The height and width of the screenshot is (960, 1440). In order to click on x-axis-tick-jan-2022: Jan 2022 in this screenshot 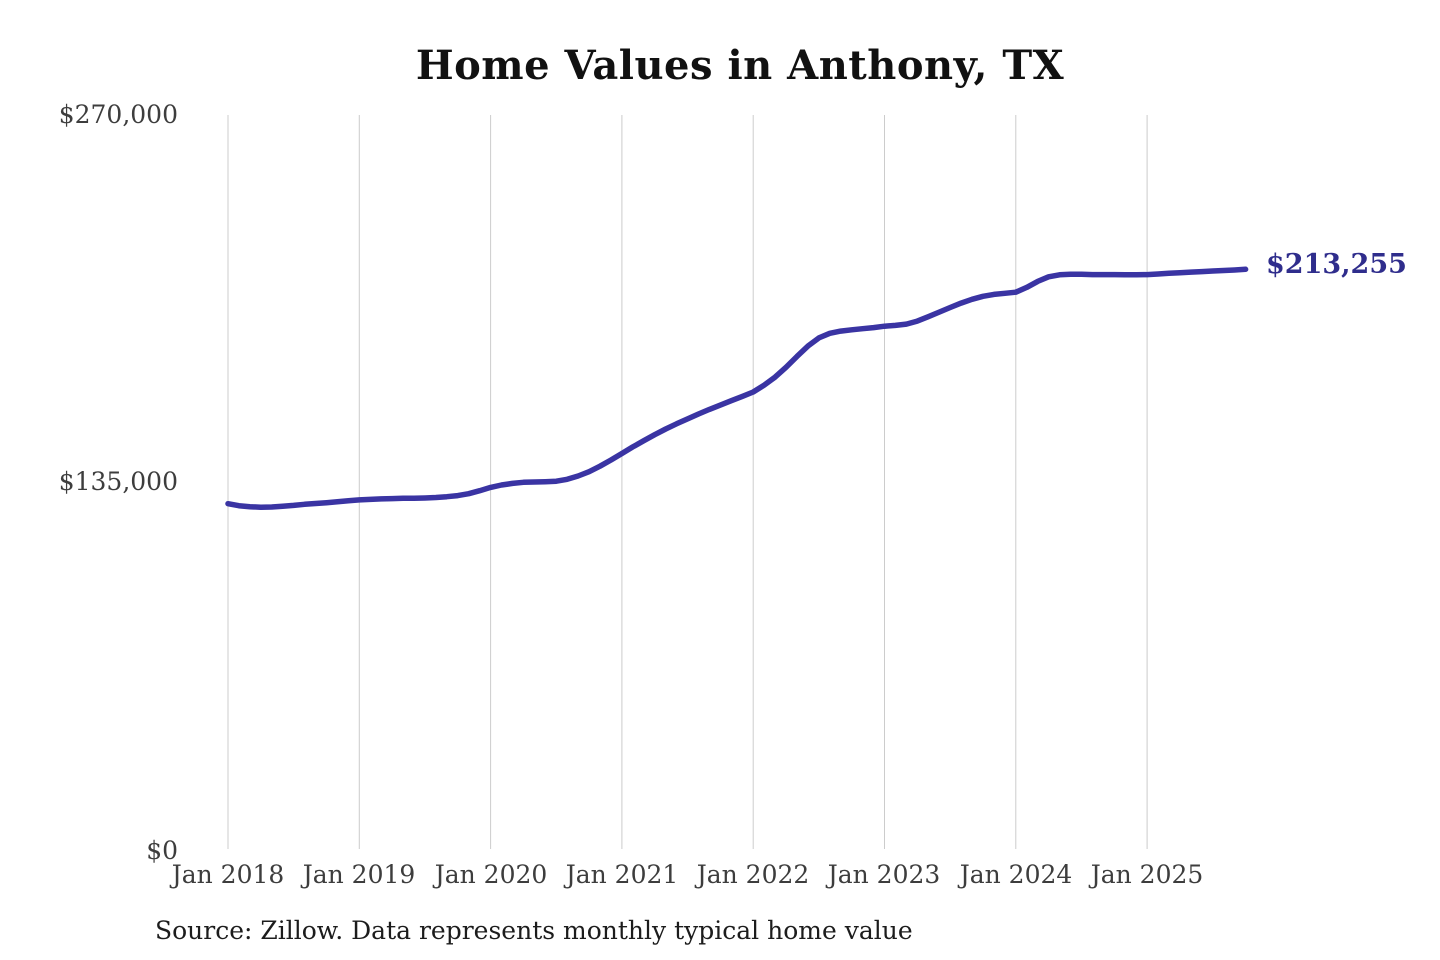, I will do `click(753, 874)`.